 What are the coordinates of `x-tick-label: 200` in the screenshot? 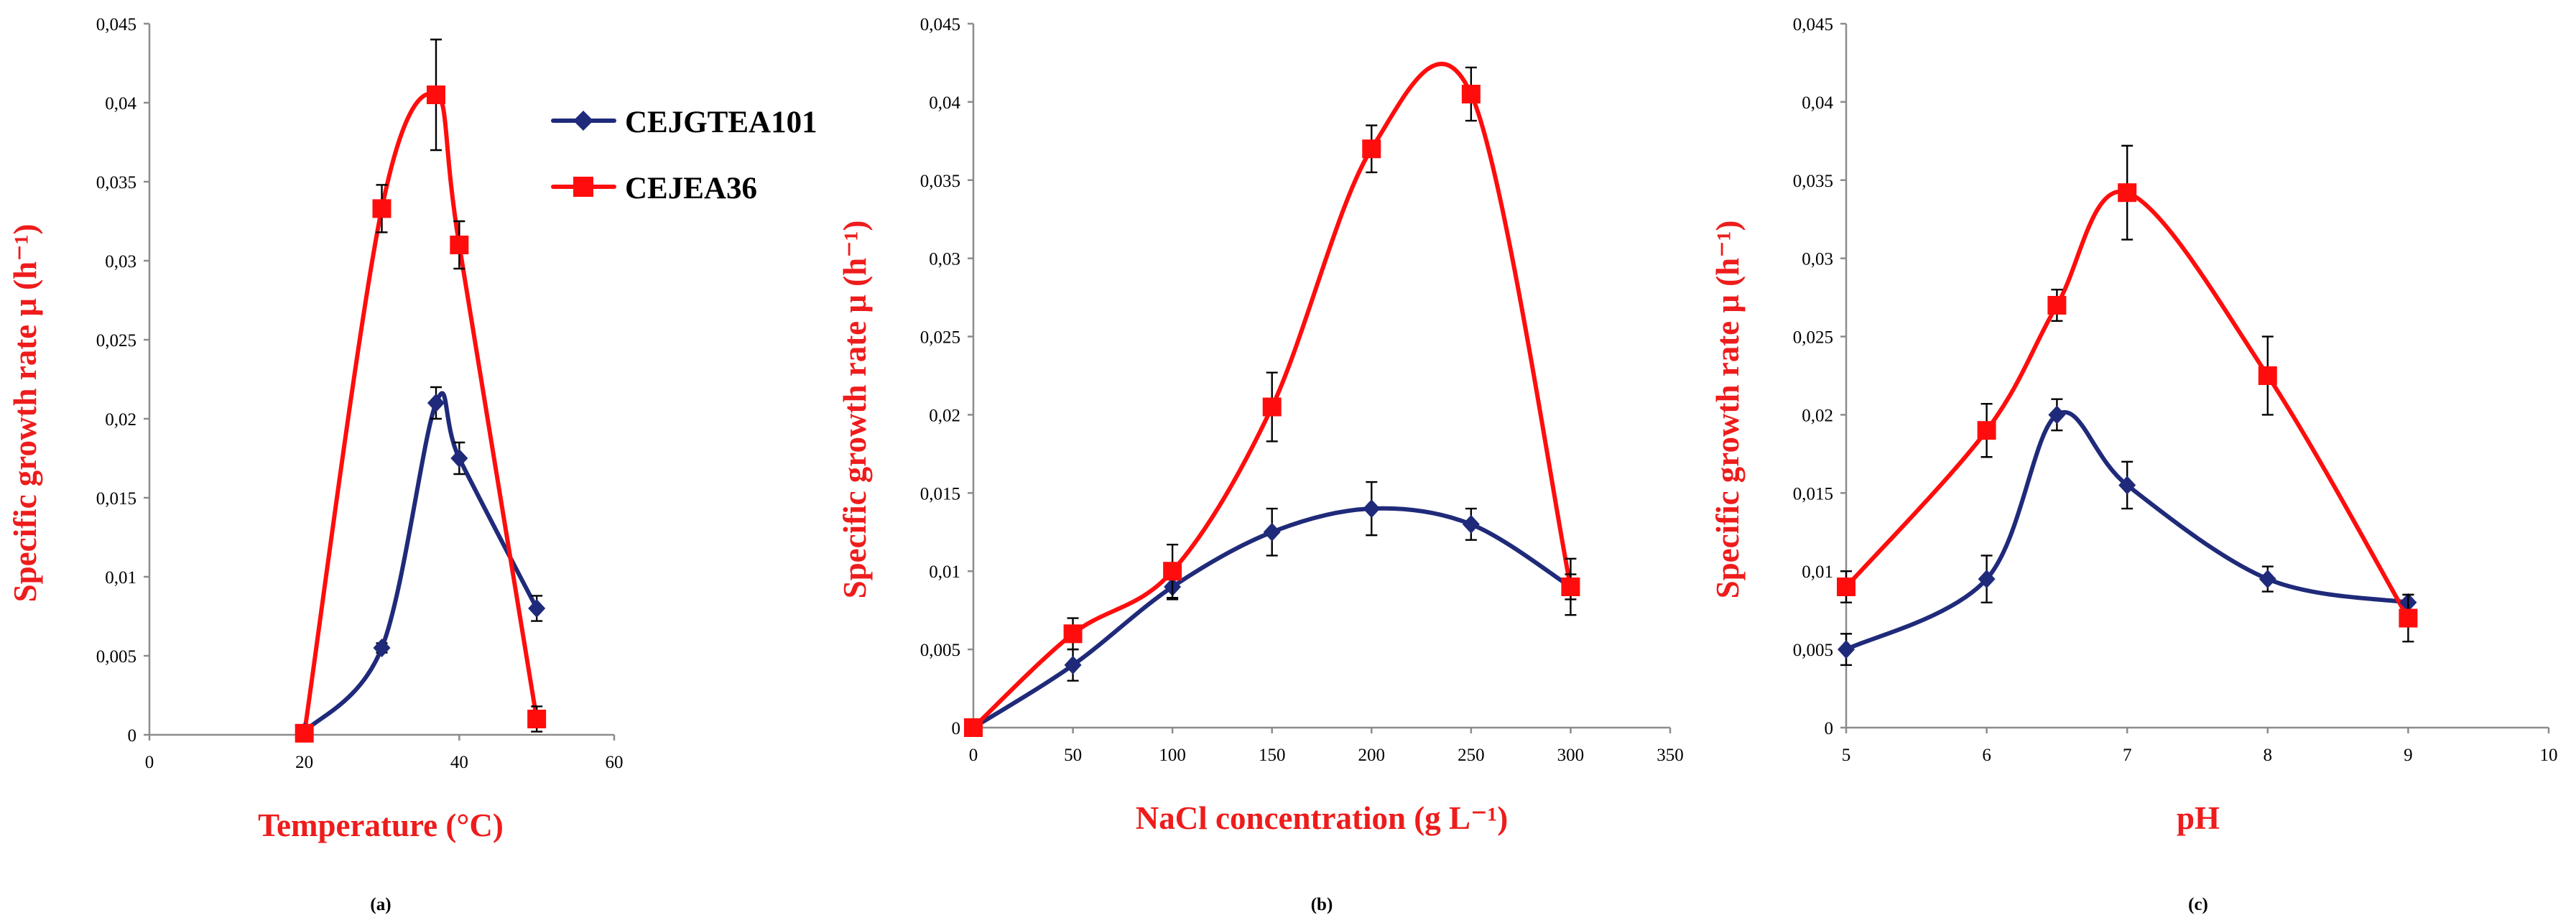 It's located at (1372, 755).